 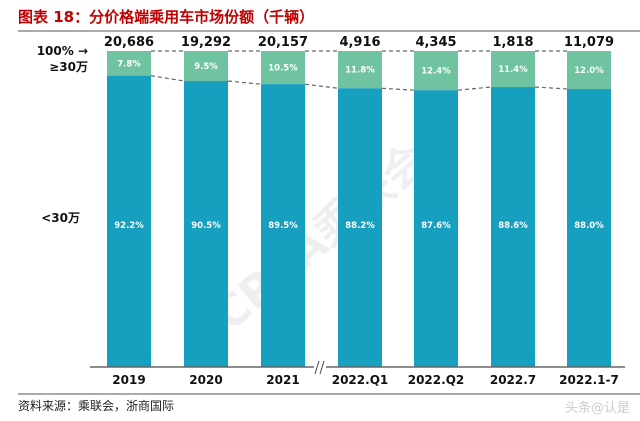 What do you see at coordinates (359, 42) in the screenshot?
I see `total-label: 4,916` at bounding box center [359, 42].